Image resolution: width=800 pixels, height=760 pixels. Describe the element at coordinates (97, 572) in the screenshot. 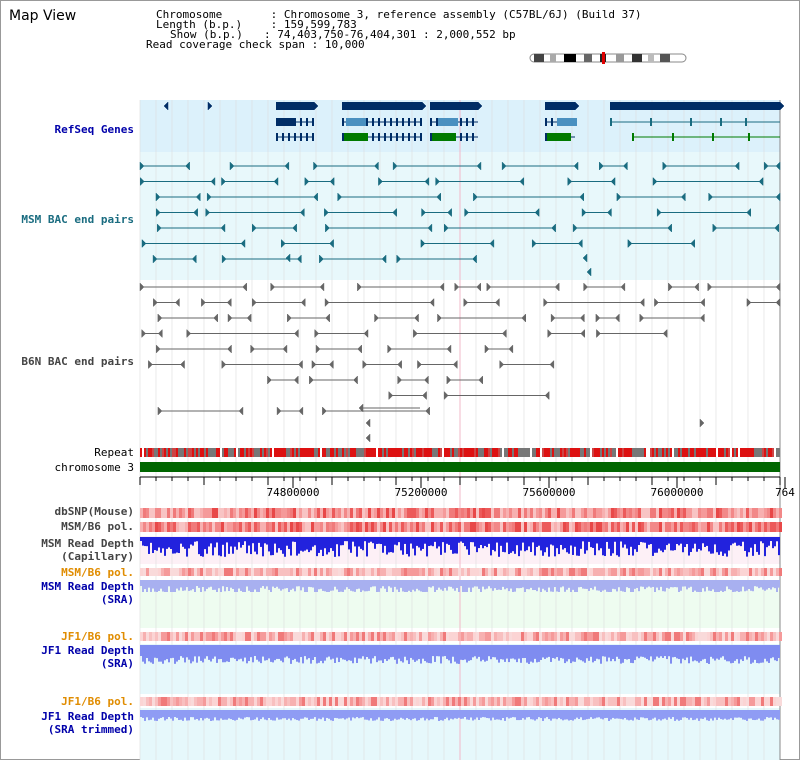

I see `msm-b6-pol-sra-label: MSM/B6 pol.` at that location.